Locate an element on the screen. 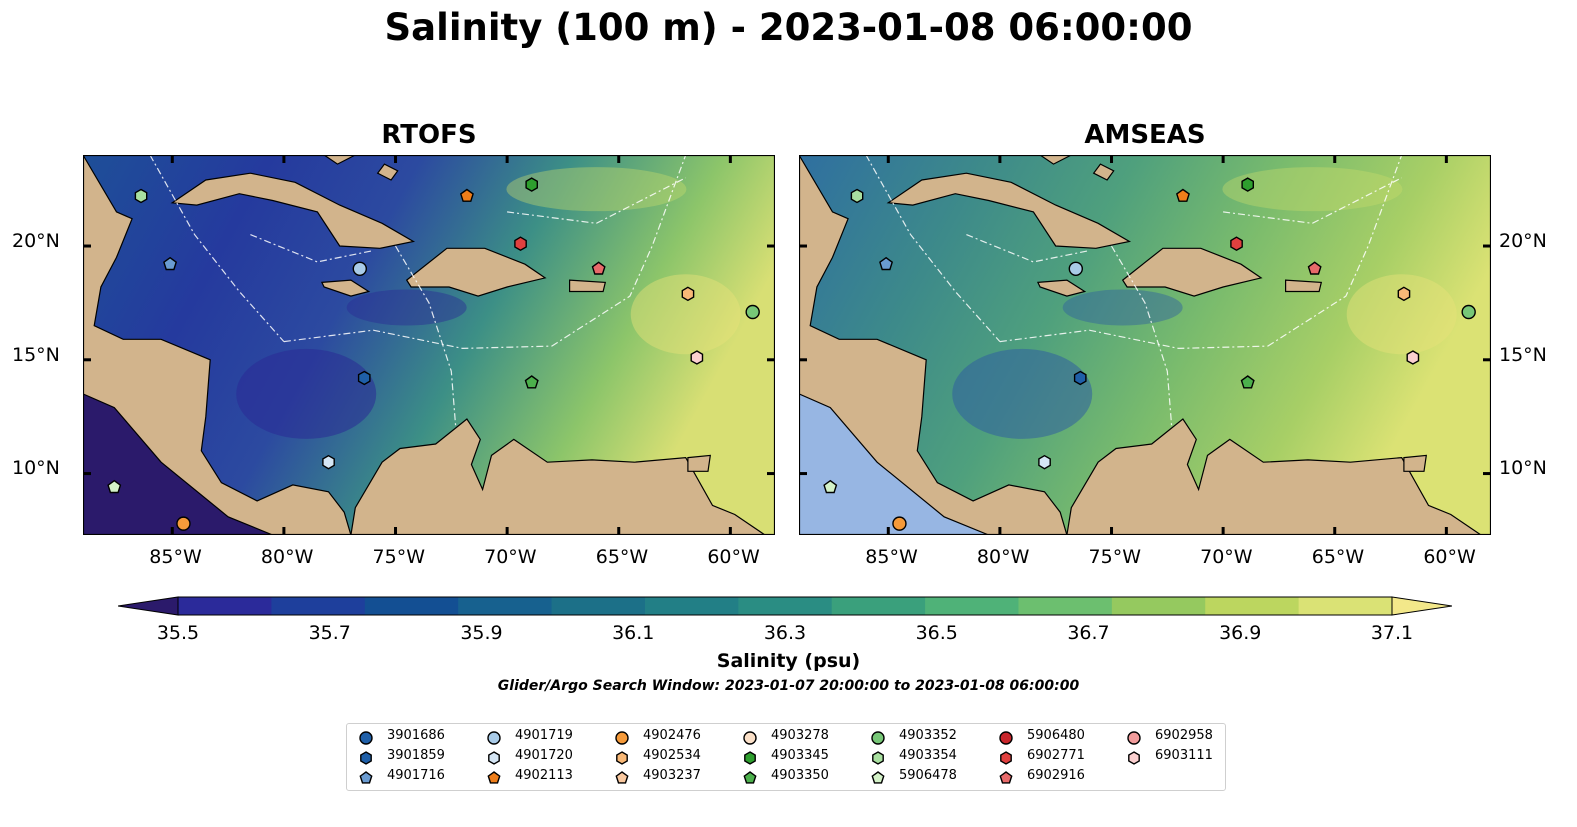  colorbar-extend-high is located at coordinates (1421, 606).